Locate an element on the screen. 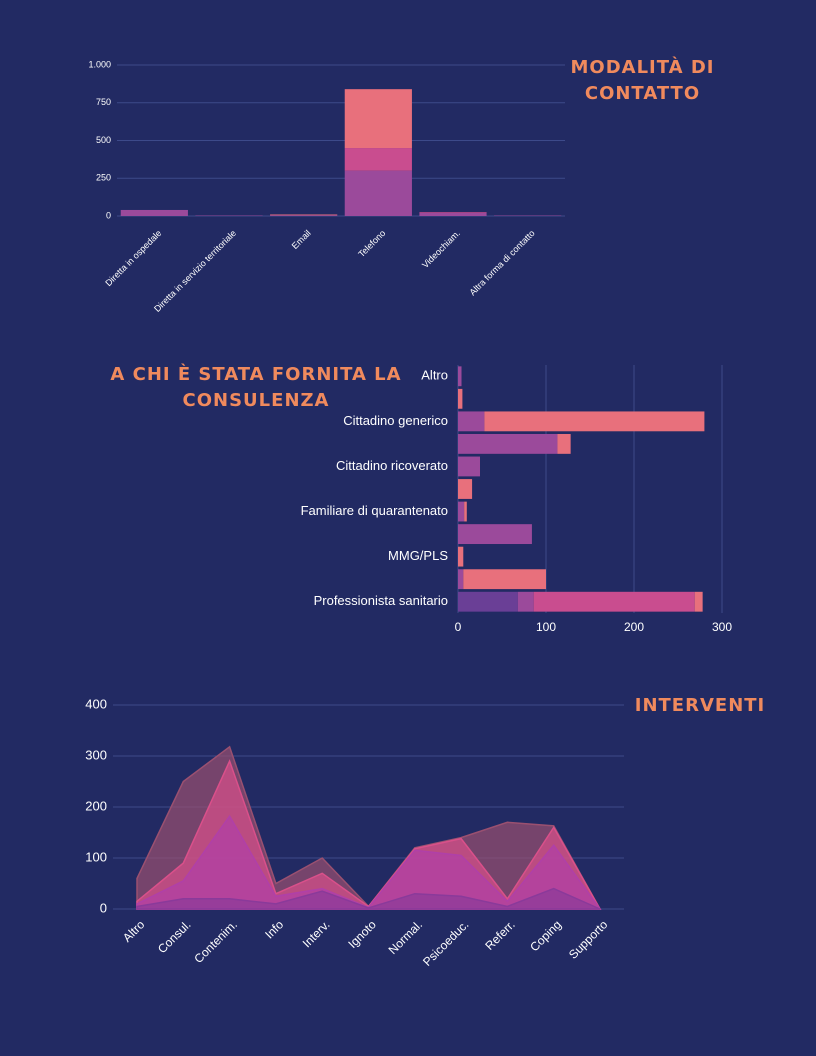 This screenshot has width=816, height=1056. y-tick-label: 750 is located at coordinates (103, 102).